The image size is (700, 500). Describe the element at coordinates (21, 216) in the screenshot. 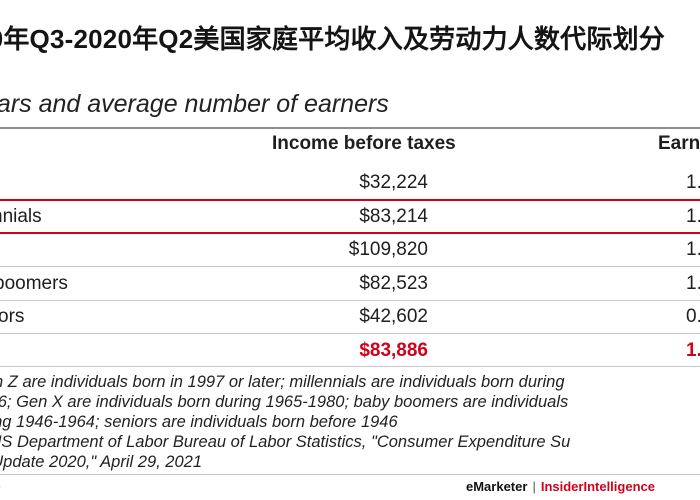

I see `generation-label: nnials` at that location.